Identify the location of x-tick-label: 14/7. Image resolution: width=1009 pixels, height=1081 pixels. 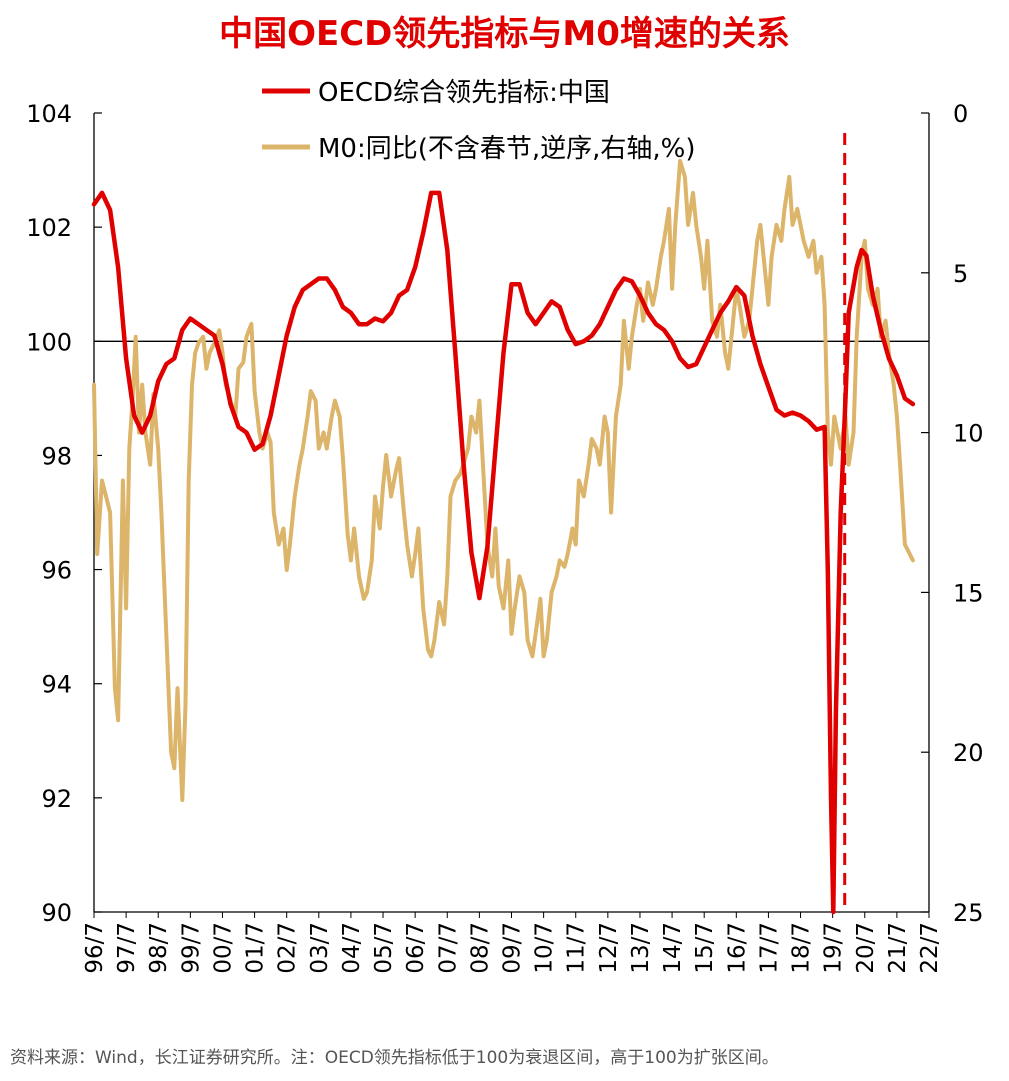
(673, 948).